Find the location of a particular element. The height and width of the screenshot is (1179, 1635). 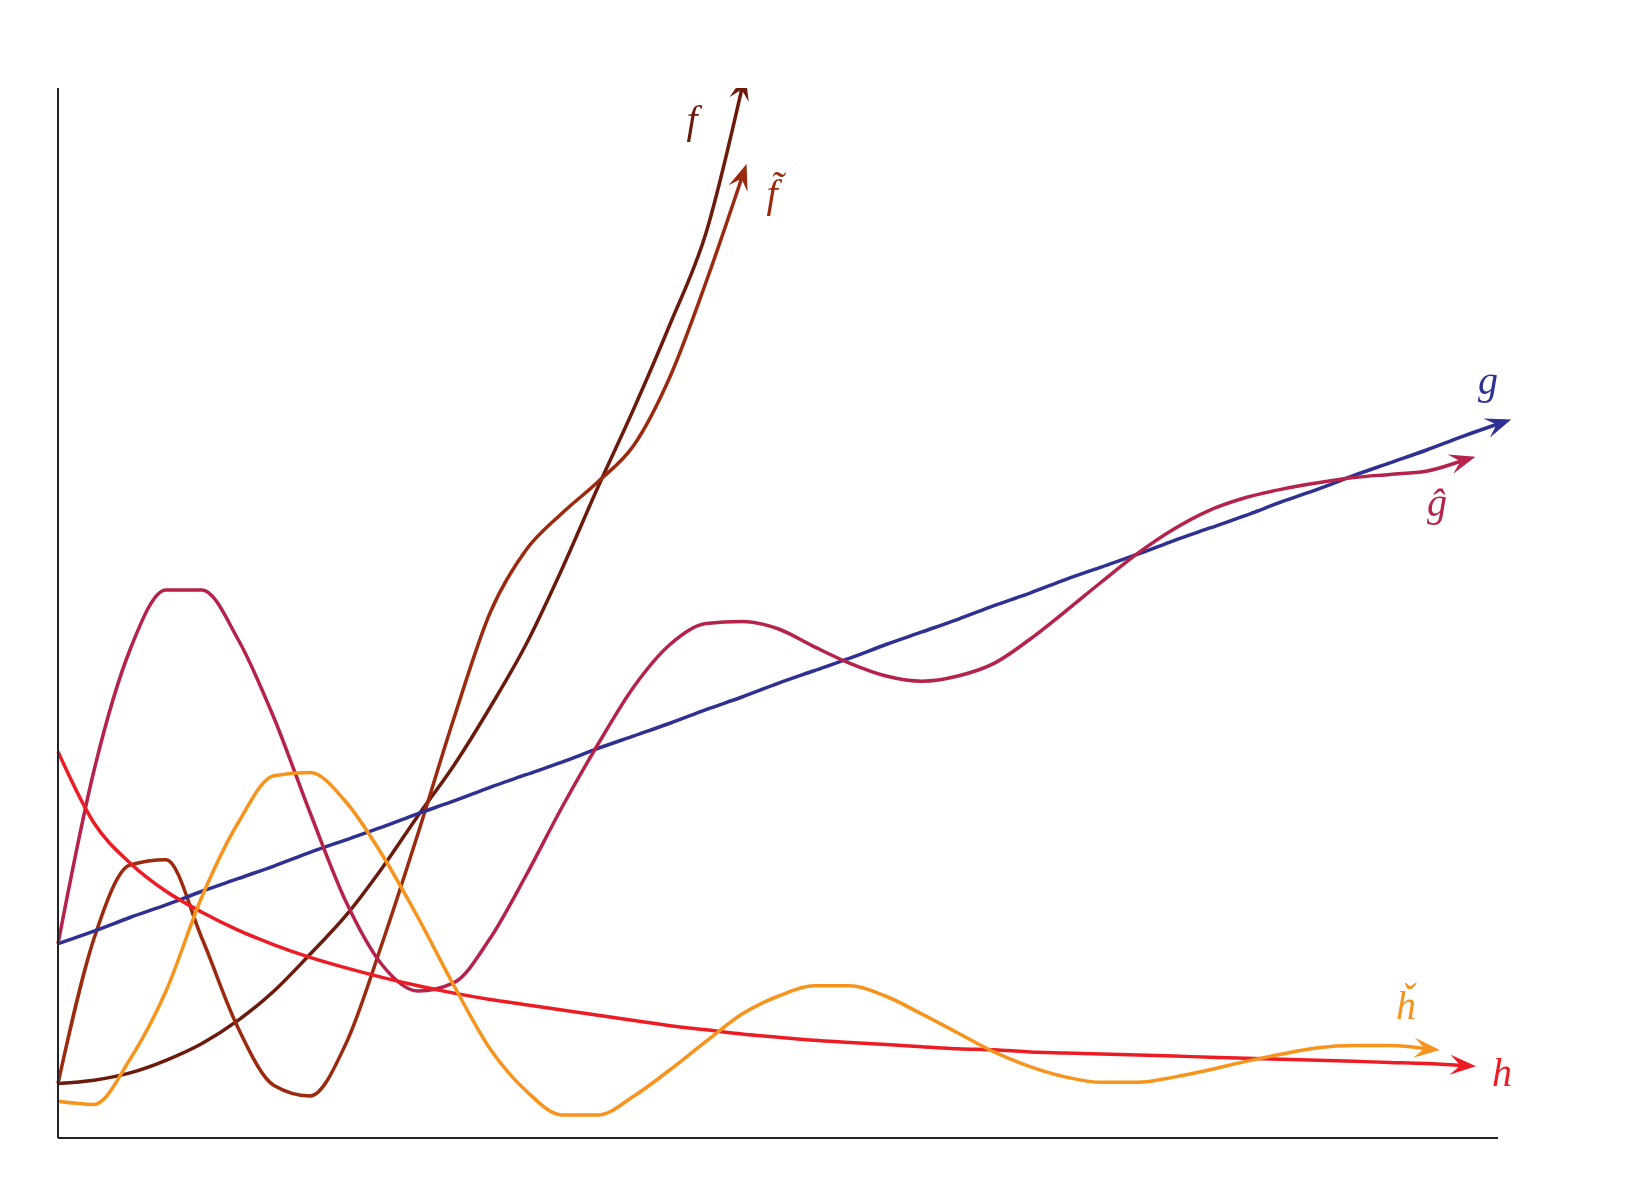

series-label: ȟ is located at coordinates (1406, 1005).